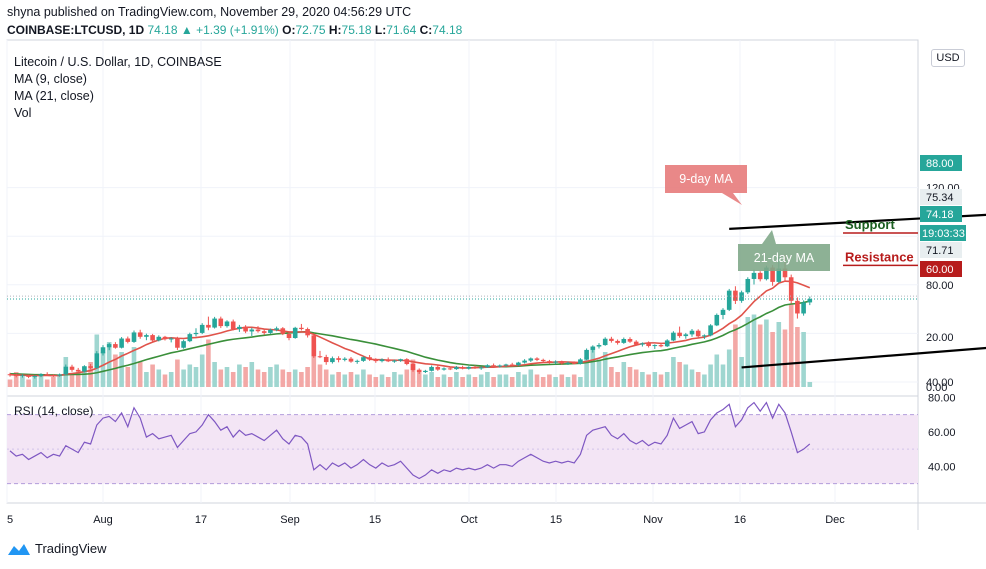 The image size is (986, 569). I want to click on rsi-tick: 60.00, so click(942, 433).